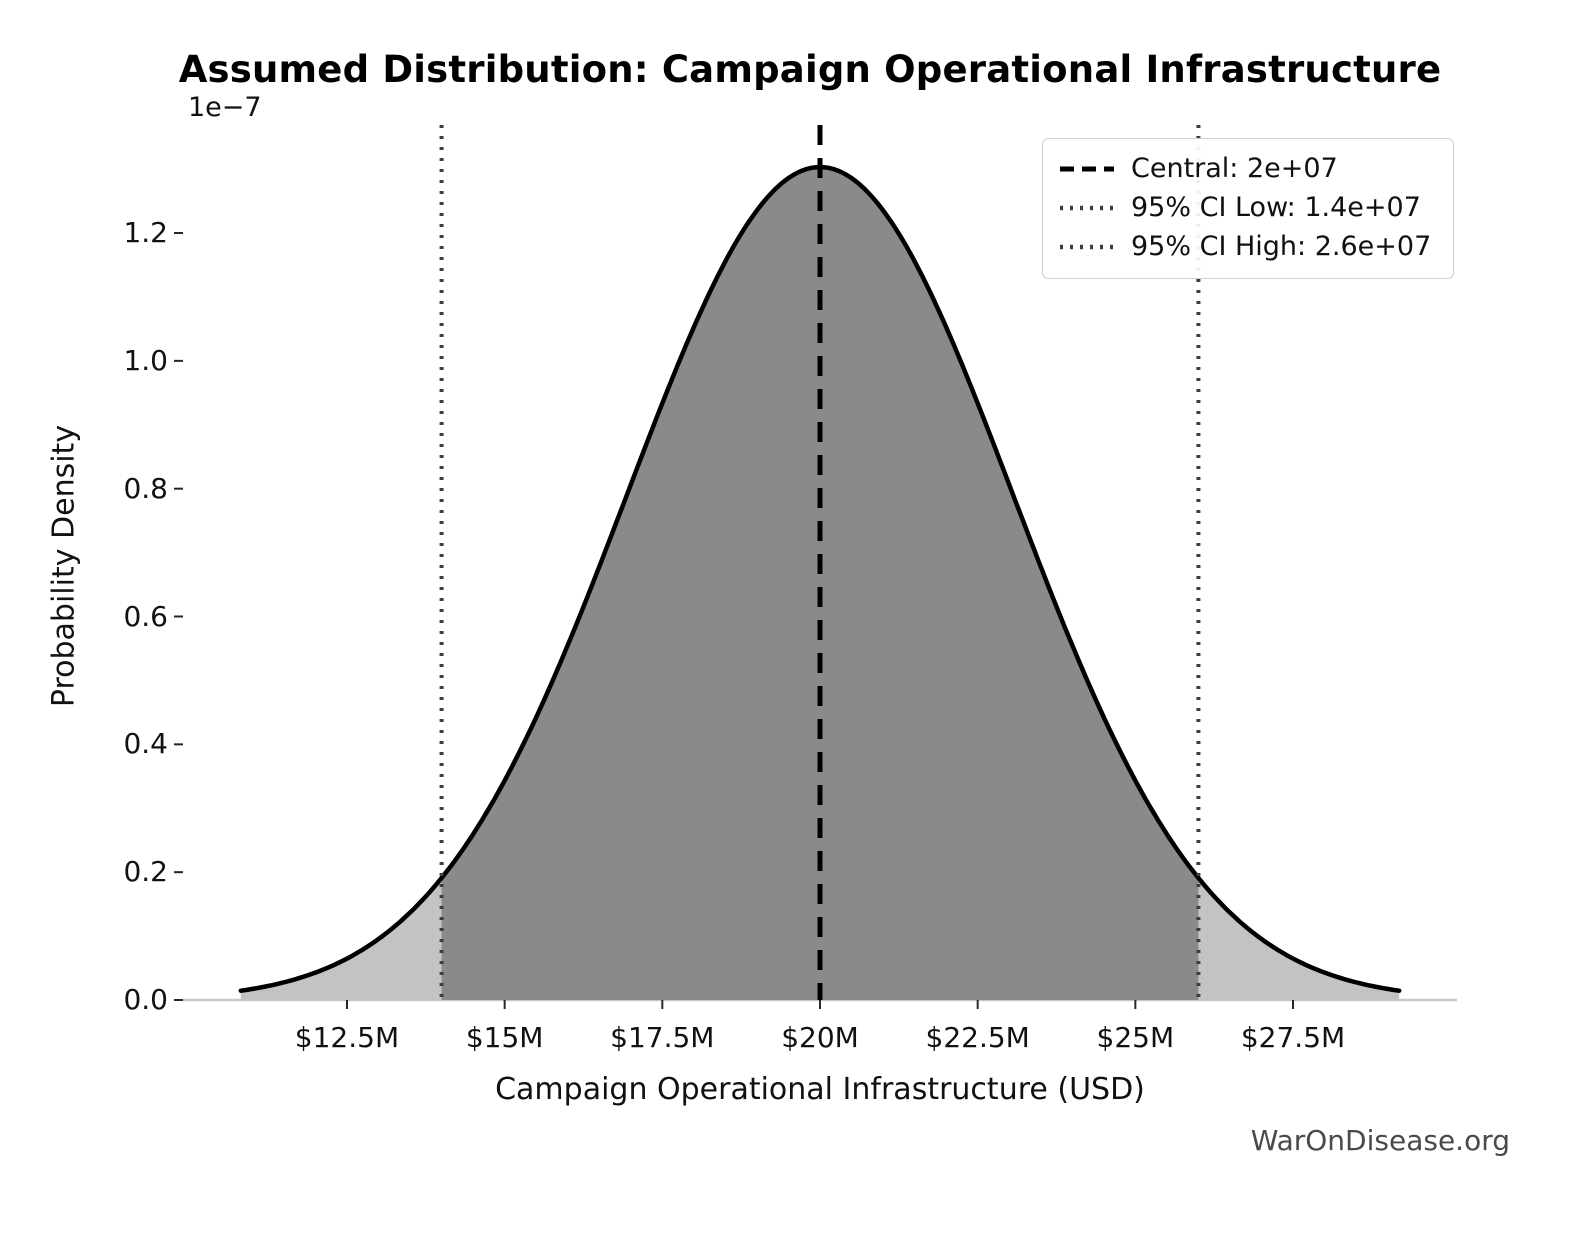 The height and width of the screenshot is (1234, 1594). Describe the element at coordinates (145, 999) in the screenshot. I see `y-tick-label: 0.0` at that location.